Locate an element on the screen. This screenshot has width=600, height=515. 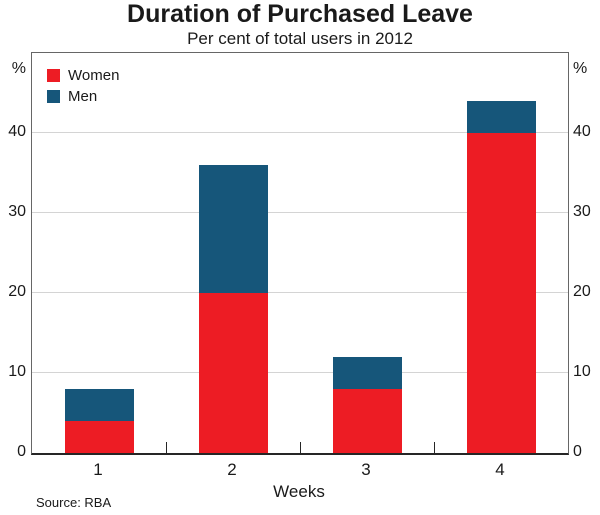
y-tick-ytick-left-30: 30 is located at coordinates (17, 211).